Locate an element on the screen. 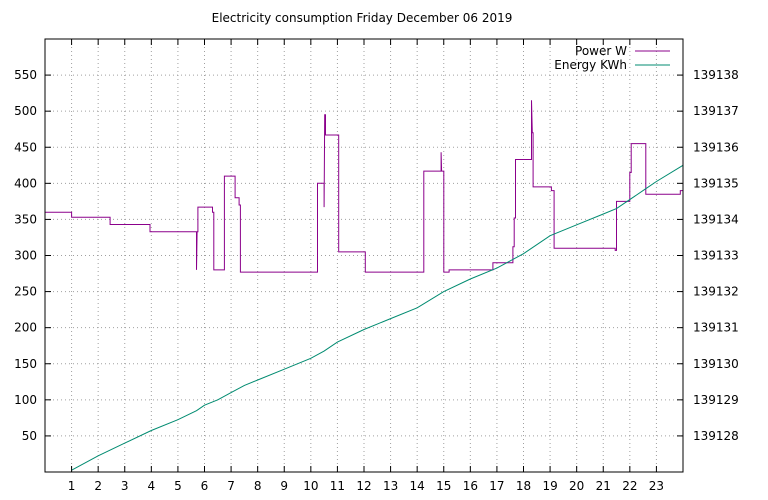 The image size is (768, 500). legend: Power W Energy KWh is located at coordinates (612, 58).